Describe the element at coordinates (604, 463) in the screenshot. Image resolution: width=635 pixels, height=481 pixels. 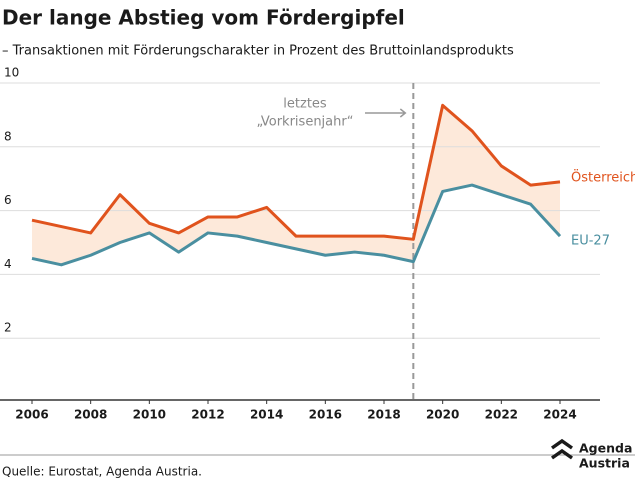
I see `logo-text: Austria` at that location.